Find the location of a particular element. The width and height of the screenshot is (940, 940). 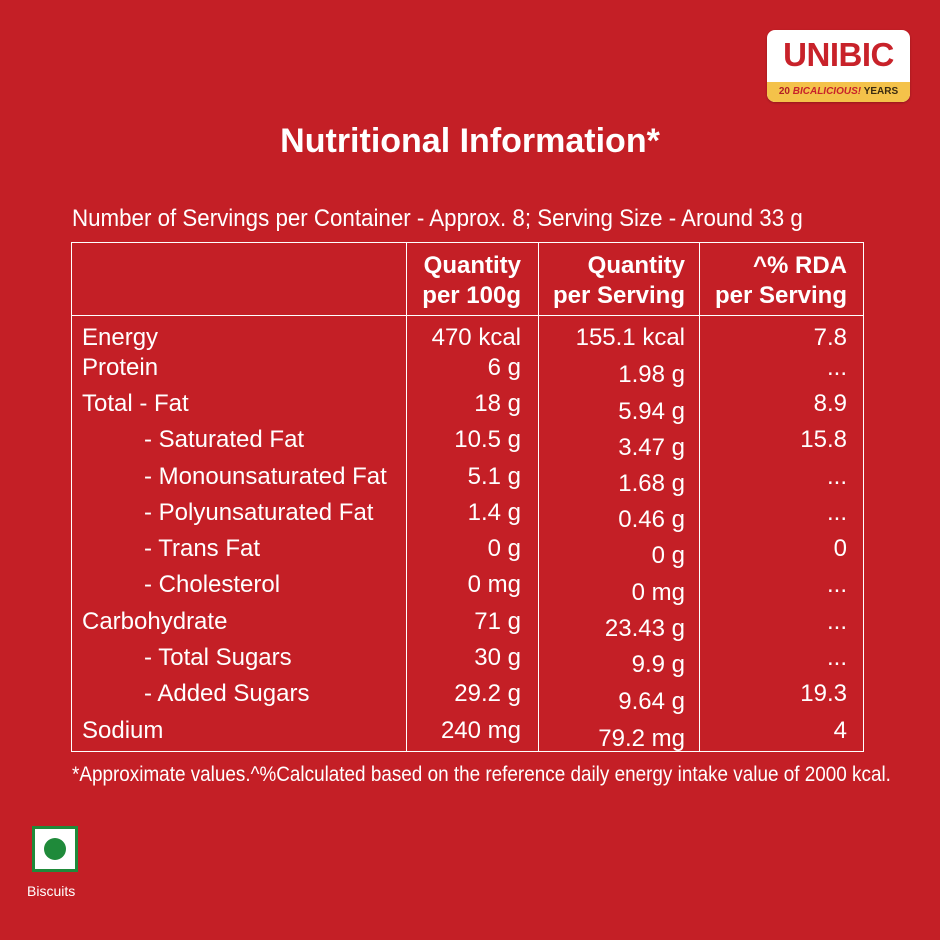

header-per-serving-line1: Quantity is located at coordinates (636, 265).